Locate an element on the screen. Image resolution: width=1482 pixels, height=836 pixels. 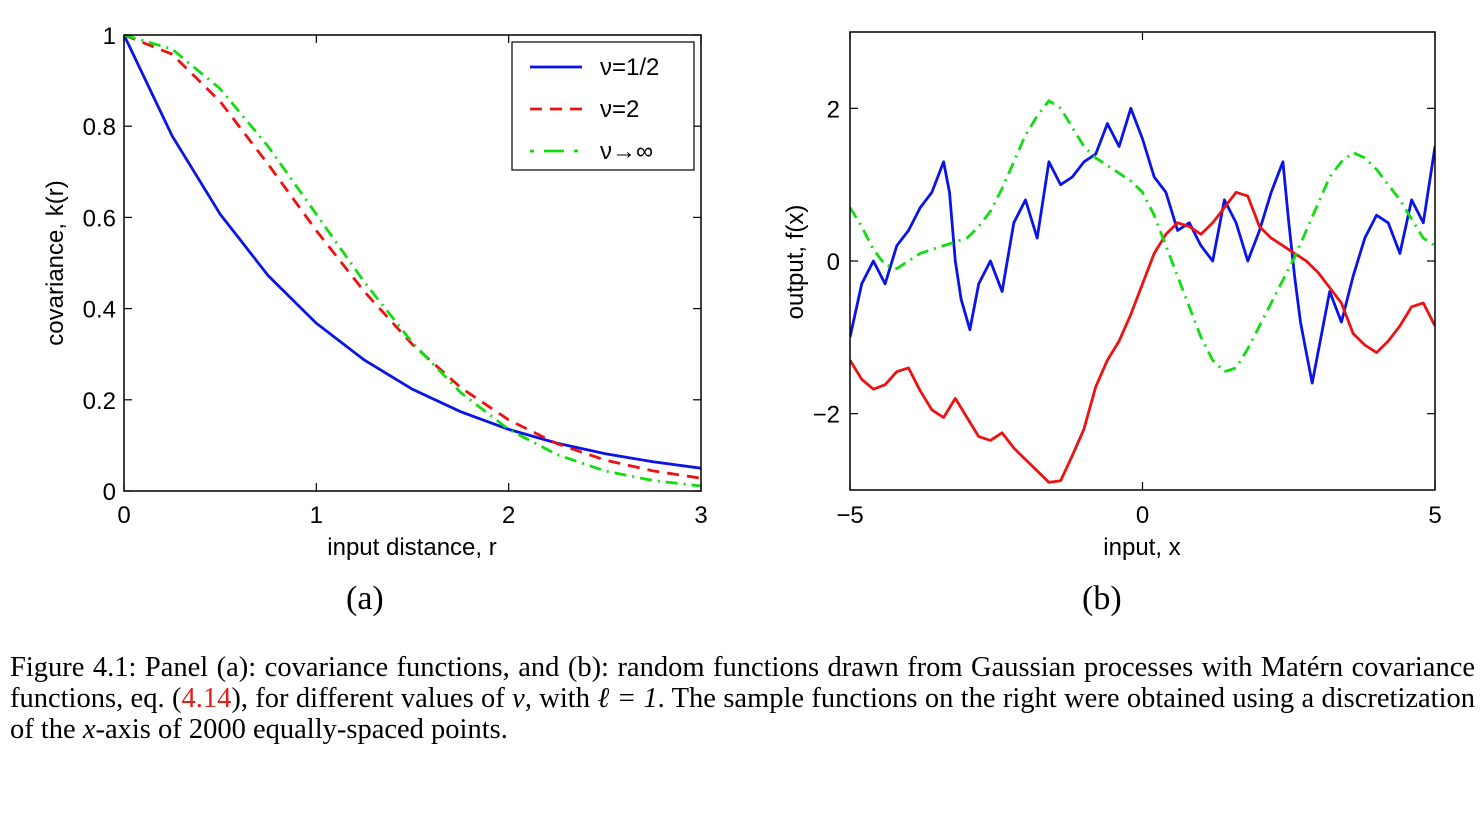
panel-b-xtick-label: −5 is located at coordinates (849, 515).